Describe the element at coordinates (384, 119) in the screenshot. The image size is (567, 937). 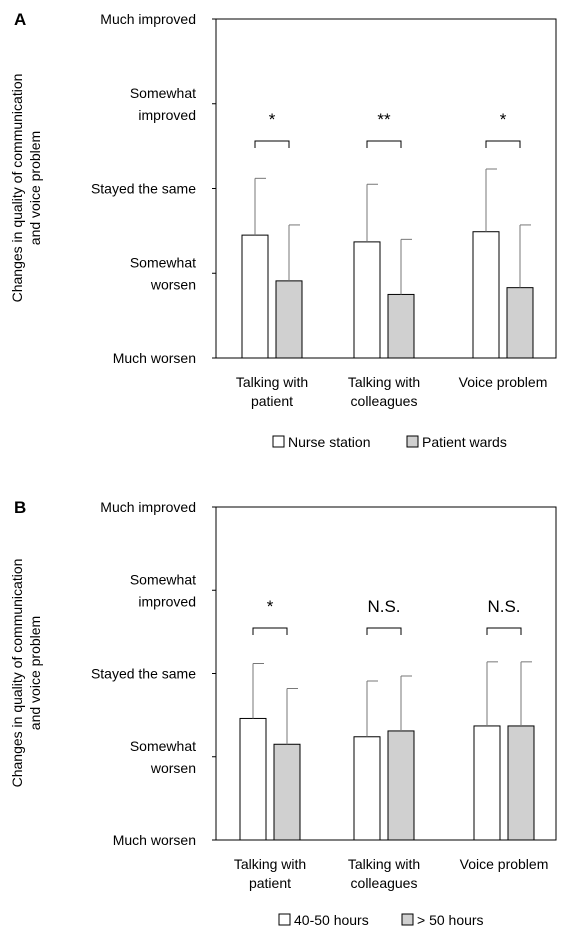
I see `significance-marker: **` at that location.